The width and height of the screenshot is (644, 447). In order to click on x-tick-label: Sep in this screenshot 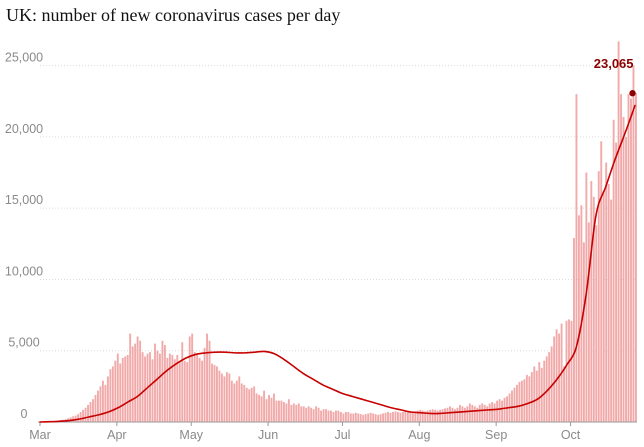, I will do `click(496, 435)`.